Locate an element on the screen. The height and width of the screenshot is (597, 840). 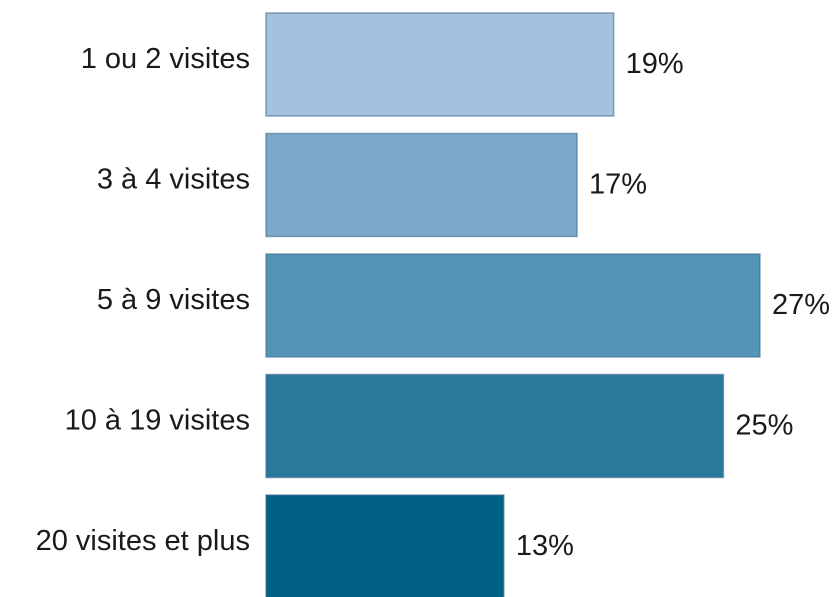
value-label: 13% is located at coordinates (545, 546).